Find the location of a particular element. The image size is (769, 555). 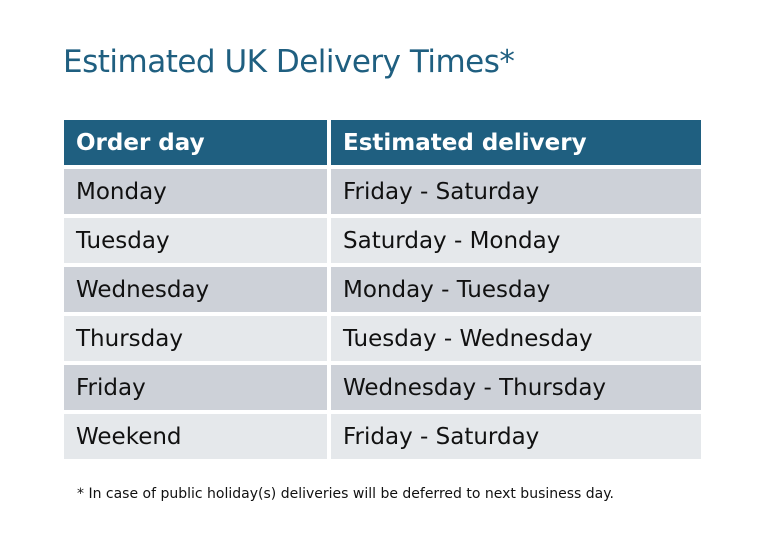

column-header-order-day: Order day is located at coordinates (195, 142).